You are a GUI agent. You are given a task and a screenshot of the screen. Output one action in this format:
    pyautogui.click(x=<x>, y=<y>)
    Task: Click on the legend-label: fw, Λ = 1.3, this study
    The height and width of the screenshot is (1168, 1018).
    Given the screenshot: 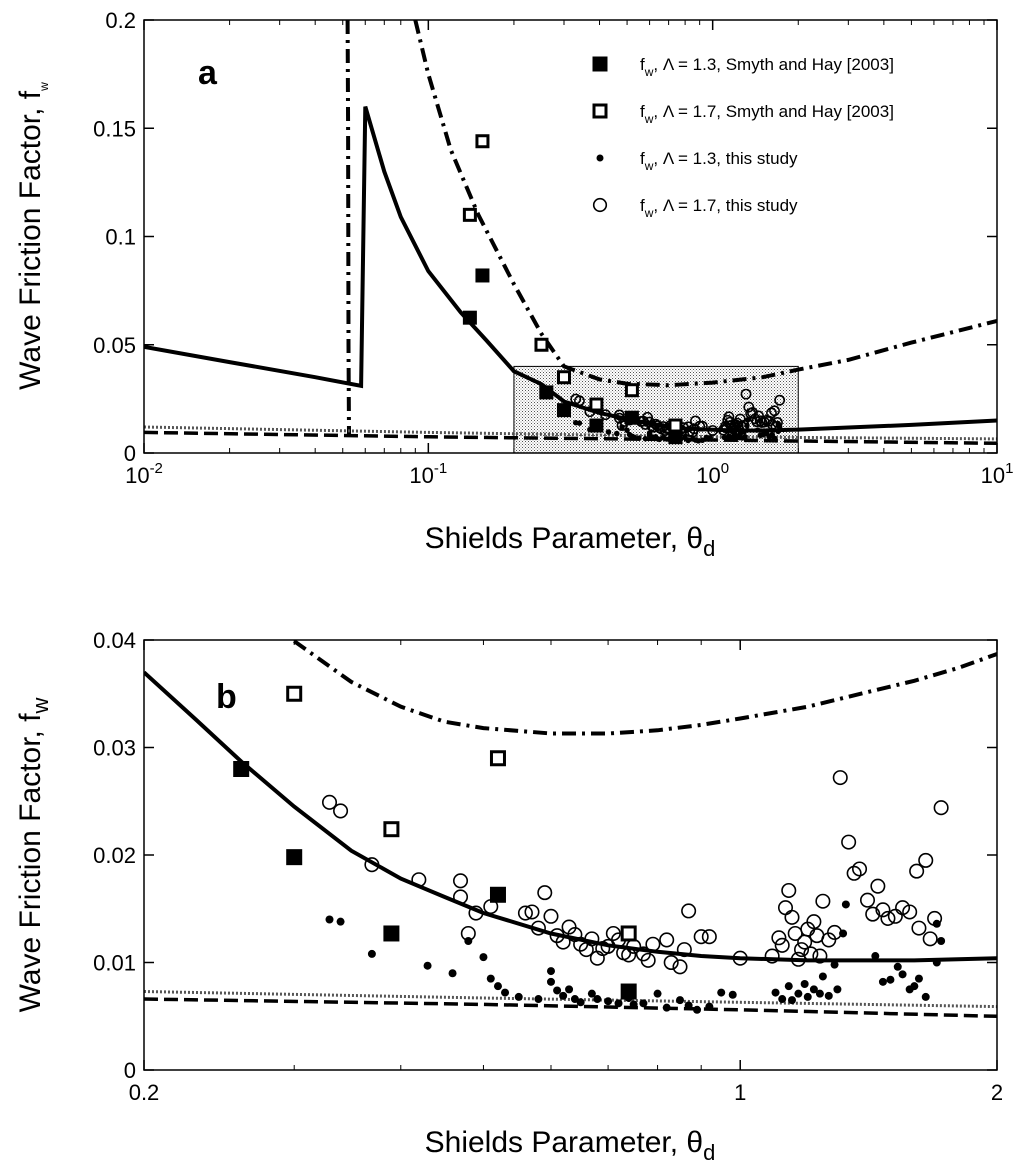 What is the action you would take?
    pyautogui.click(x=719, y=161)
    